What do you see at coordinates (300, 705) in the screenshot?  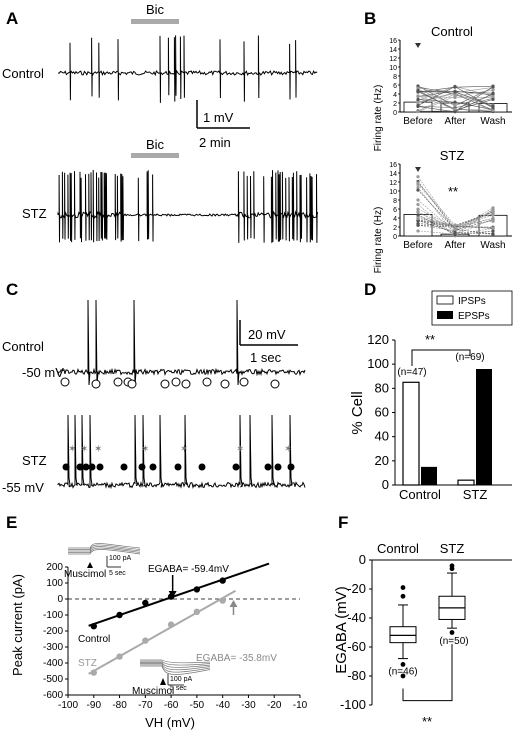 I see `e-xtick-label: -10` at bounding box center [300, 705].